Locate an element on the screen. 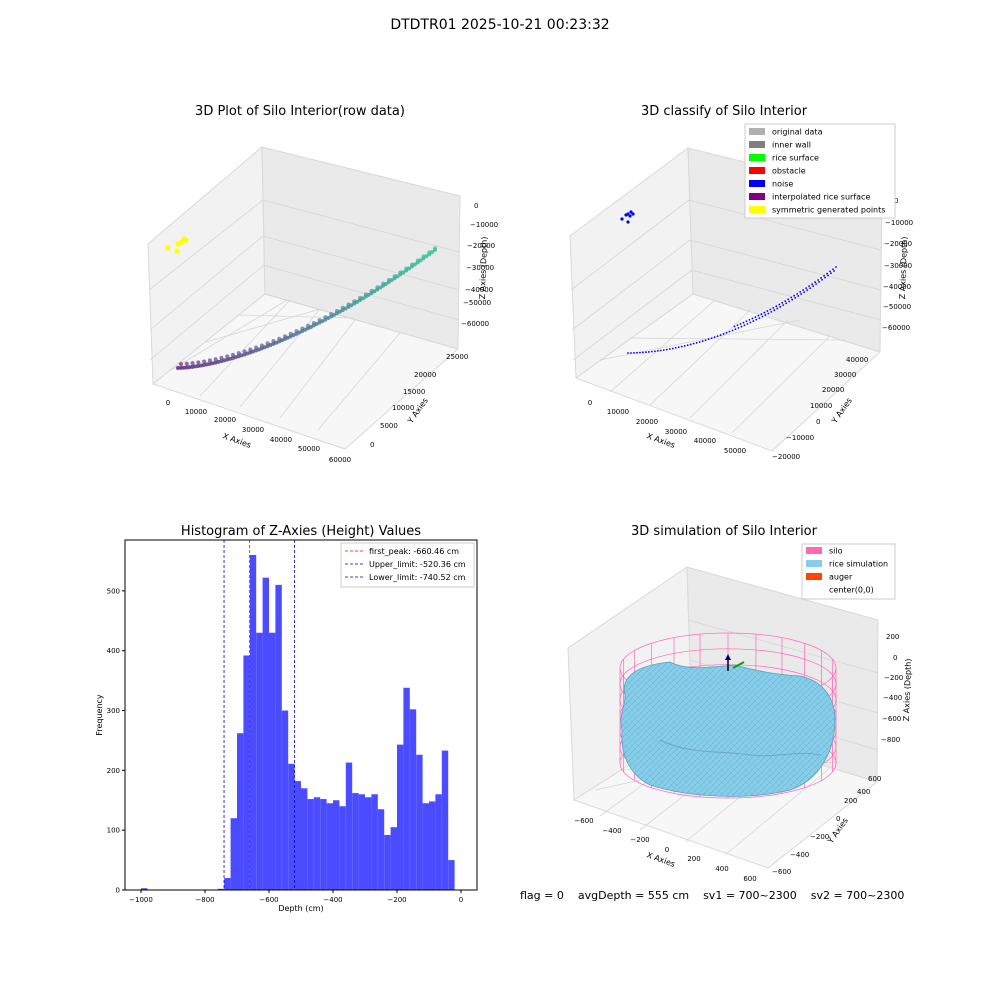 Image resolution: width=1000 pixels, height=1000 pixels. panel2-legend-frame is located at coordinates (820, 171).